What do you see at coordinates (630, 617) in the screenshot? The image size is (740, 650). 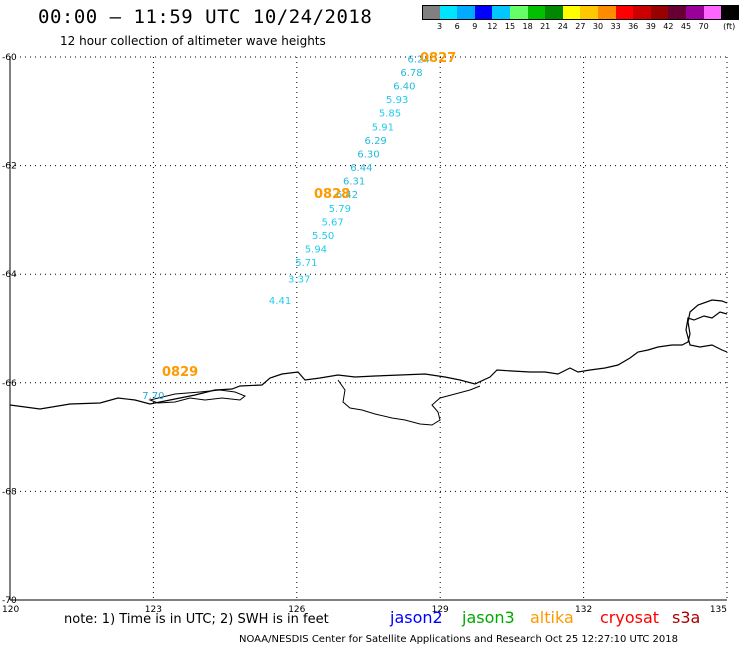 I see `satellite-legend-item: cryosat` at bounding box center [630, 617].